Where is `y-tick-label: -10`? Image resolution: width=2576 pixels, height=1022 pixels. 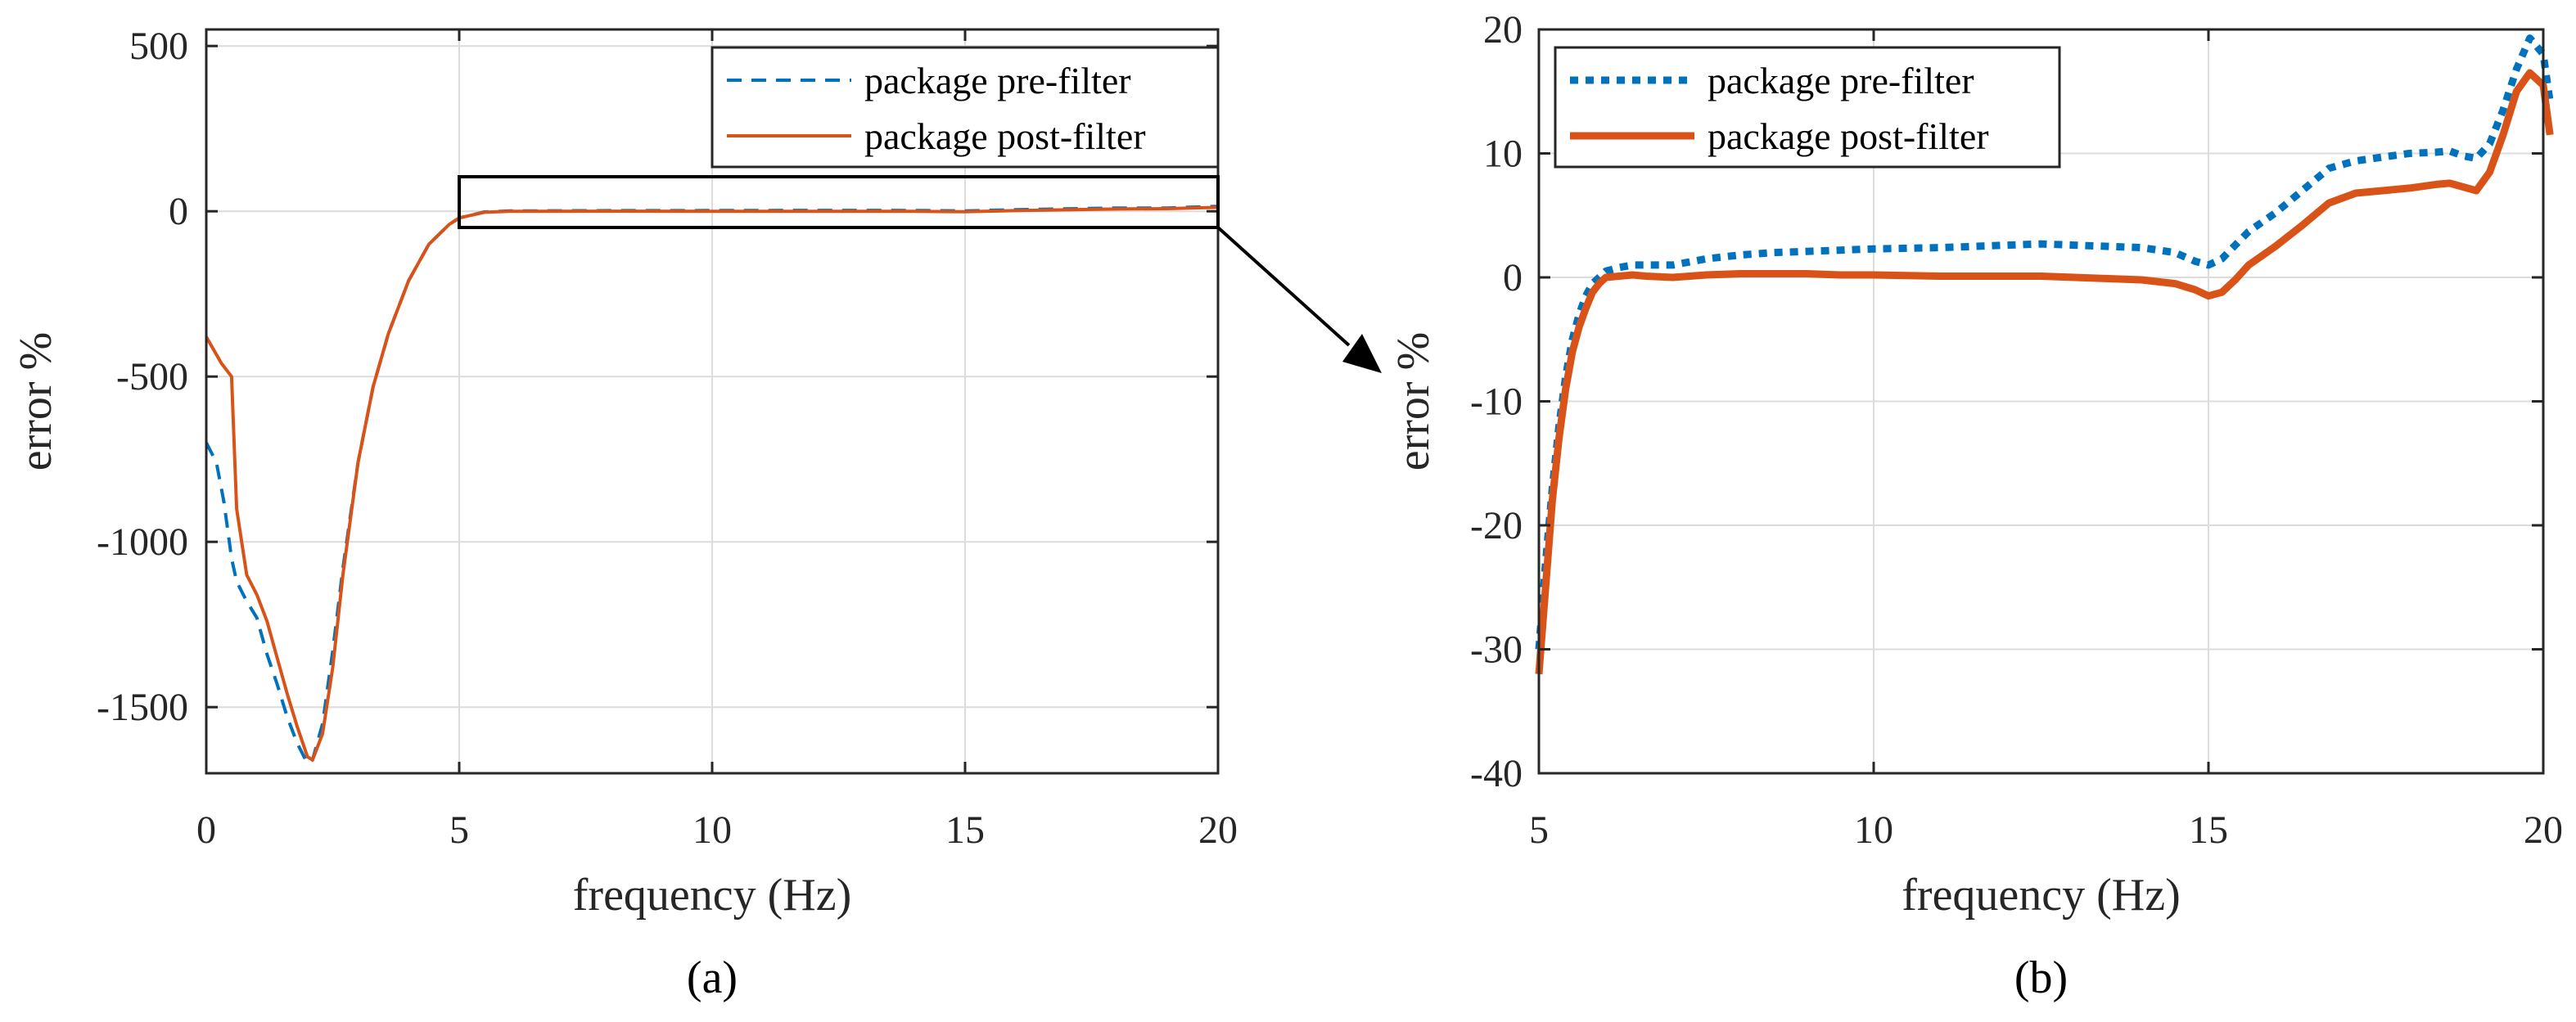 y-tick-label: -10 is located at coordinates (1496, 402).